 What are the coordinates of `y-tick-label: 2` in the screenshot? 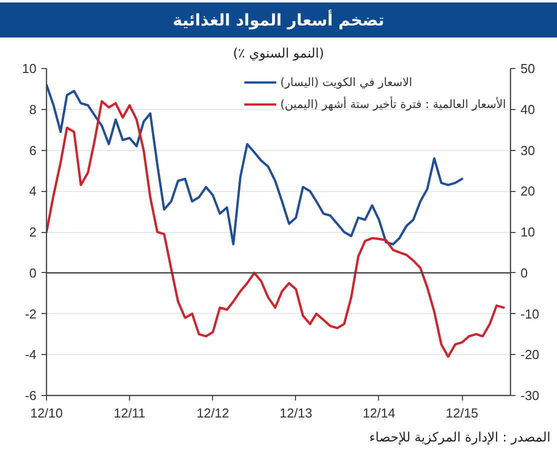 It's located at (33, 232).